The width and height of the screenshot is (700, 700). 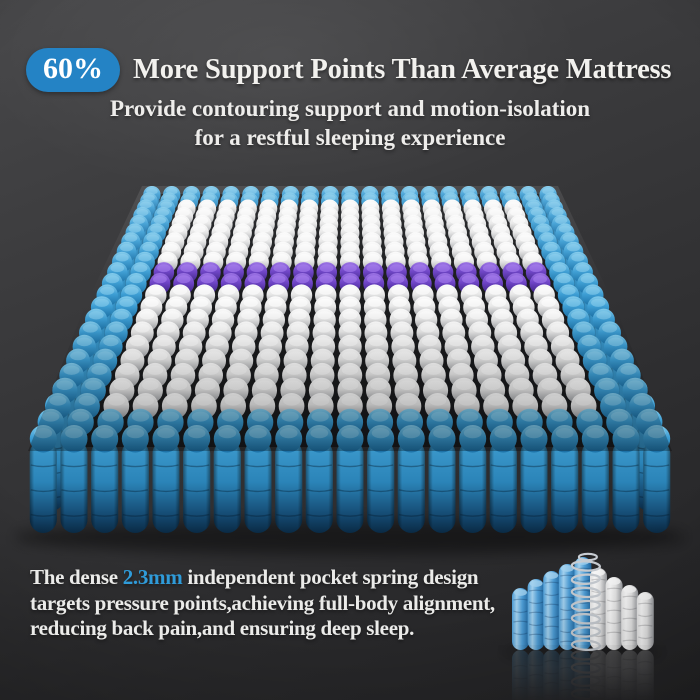 What do you see at coordinates (73, 70) in the screenshot?
I see `percent-badge: 60%` at bounding box center [73, 70].